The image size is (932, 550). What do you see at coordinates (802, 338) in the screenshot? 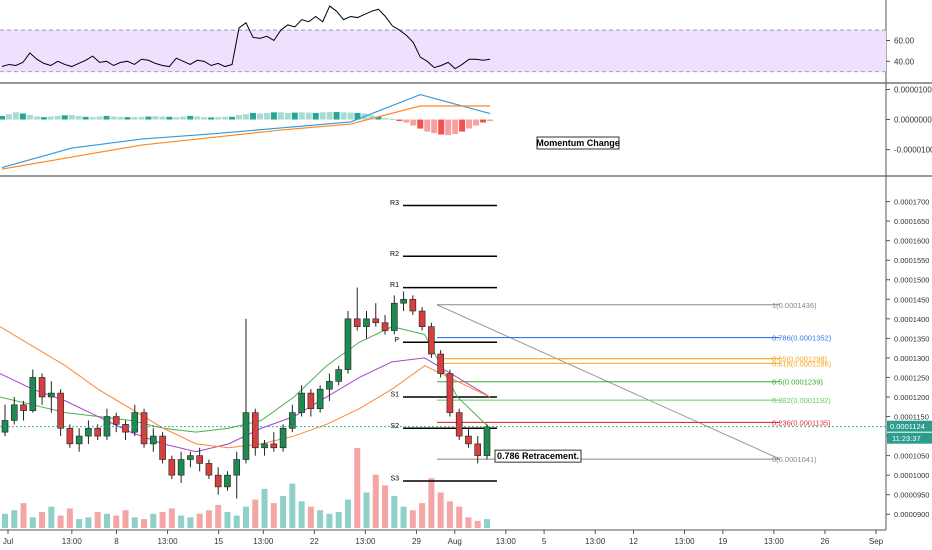
I see `fib-label: 0.786(0.0001352)` at bounding box center [802, 338].